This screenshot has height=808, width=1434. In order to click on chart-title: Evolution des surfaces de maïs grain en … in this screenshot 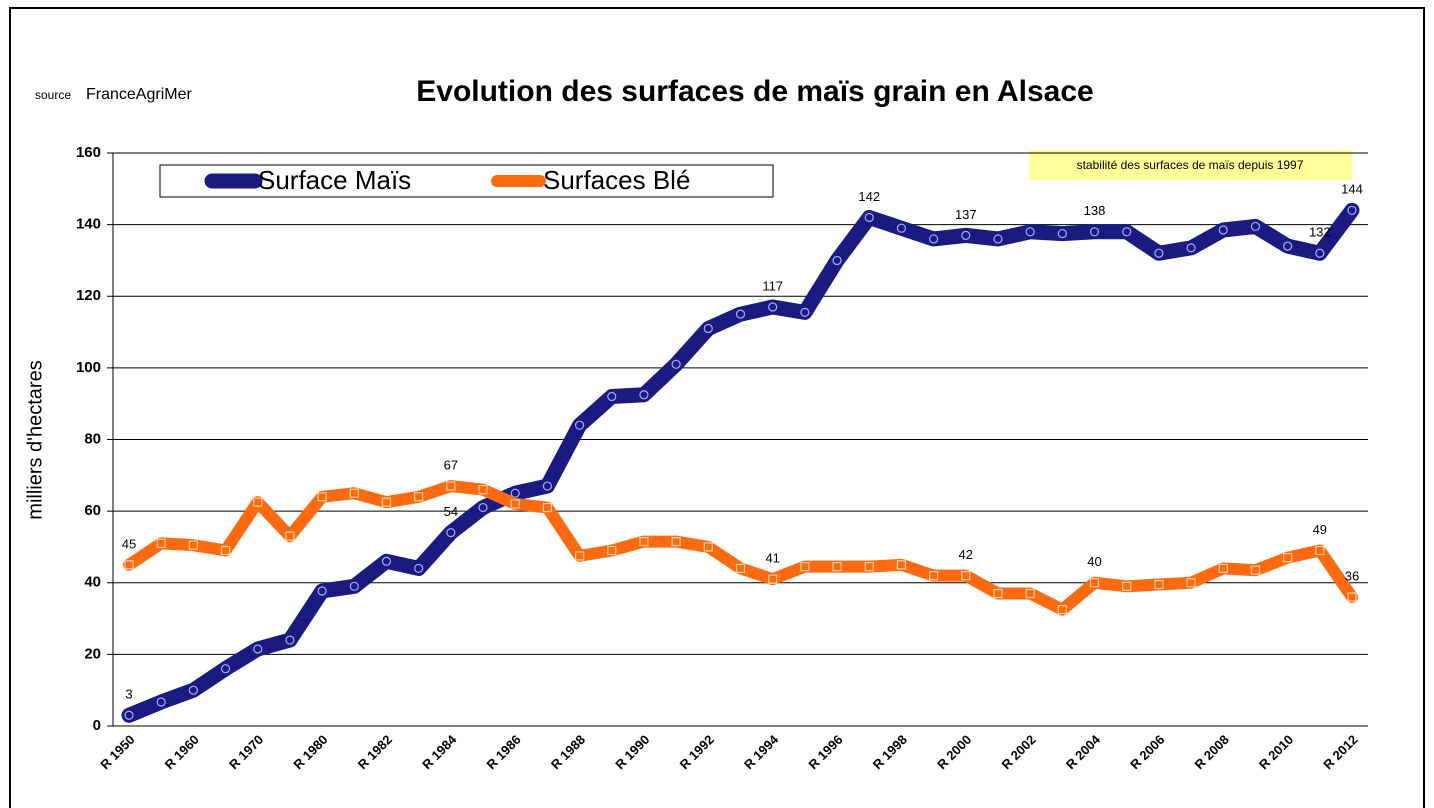, I will do `click(754, 91)`.